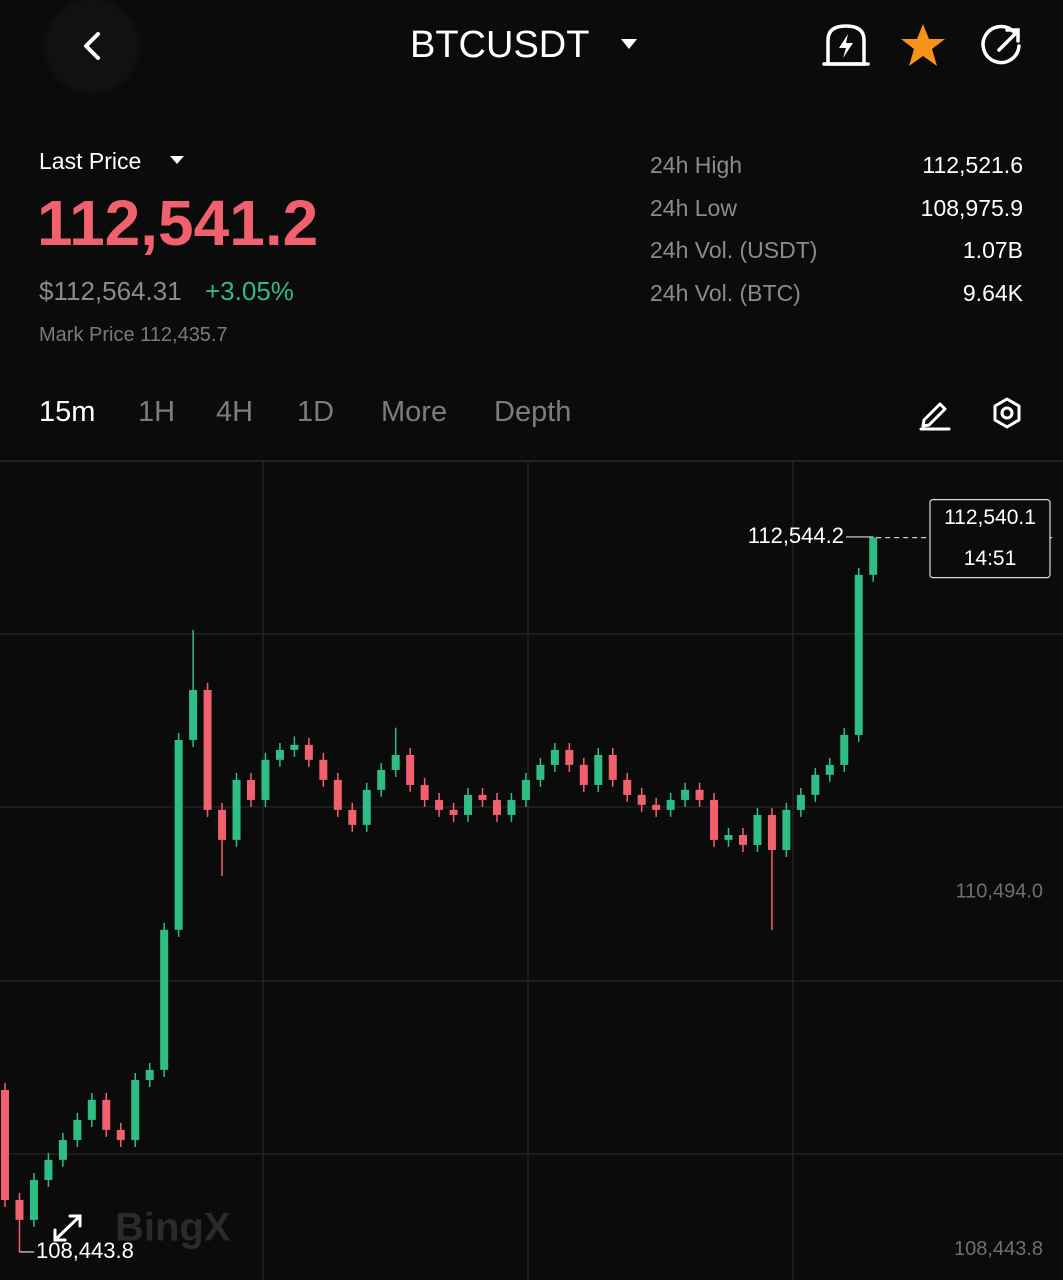 This screenshot has width=1063, height=1280. What do you see at coordinates (630, 45) in the screenshot?
I see `symbol-dropdown` at bounding box center [630, 45].